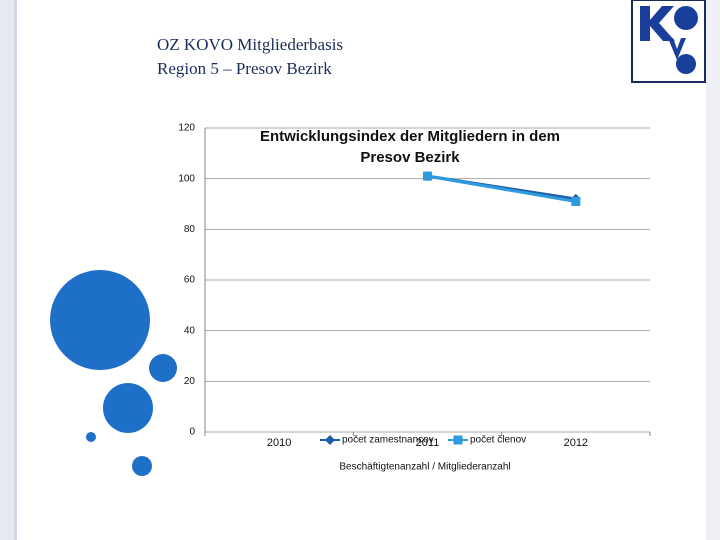  What do you see at coordinates (576, 443) in the screenshot?
I see `x-tick-label: 2012` at bounding box center [576, 443].